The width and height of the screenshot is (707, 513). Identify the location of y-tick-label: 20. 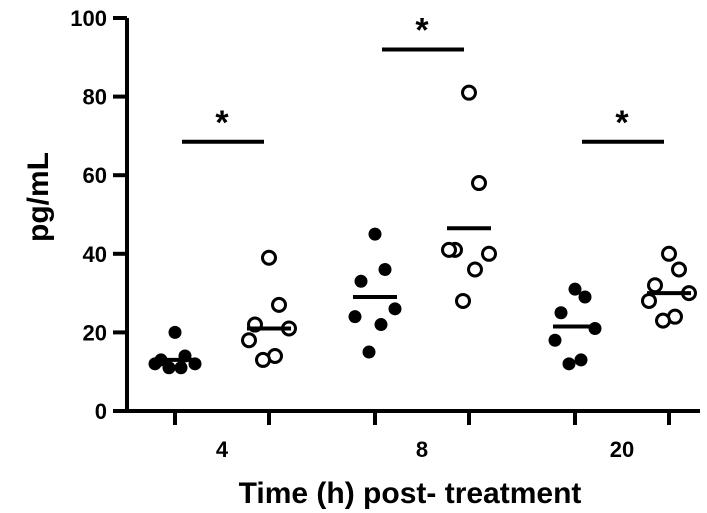
(95, 332).